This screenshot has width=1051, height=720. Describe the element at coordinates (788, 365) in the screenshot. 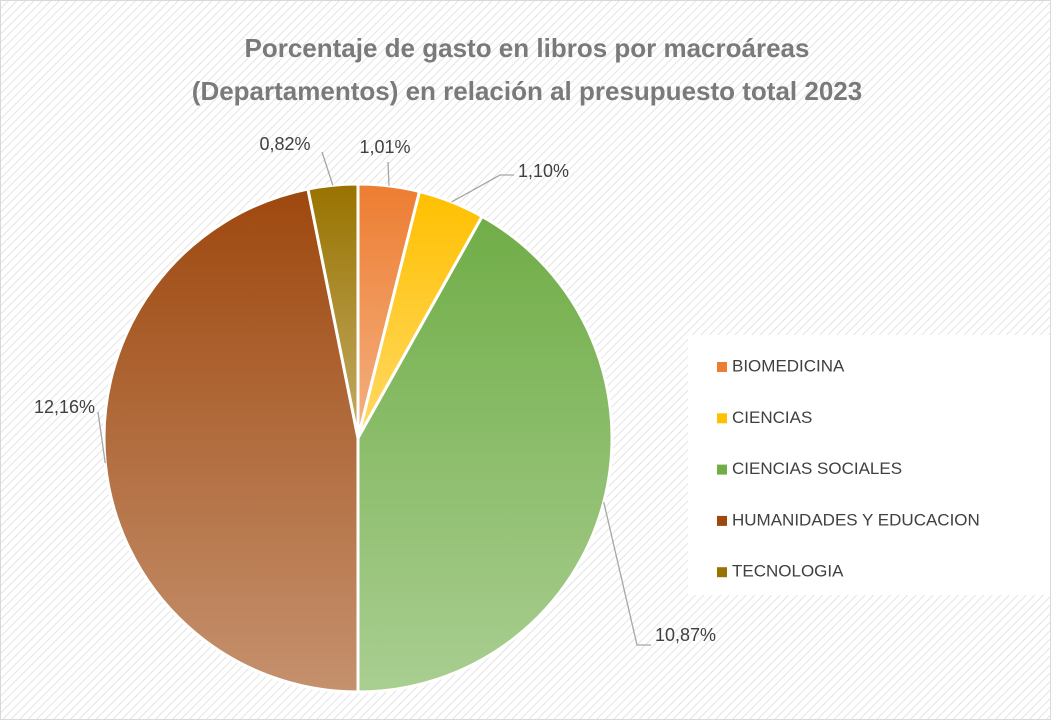

I see `legend-label: BIOMEDICINA` at that location.